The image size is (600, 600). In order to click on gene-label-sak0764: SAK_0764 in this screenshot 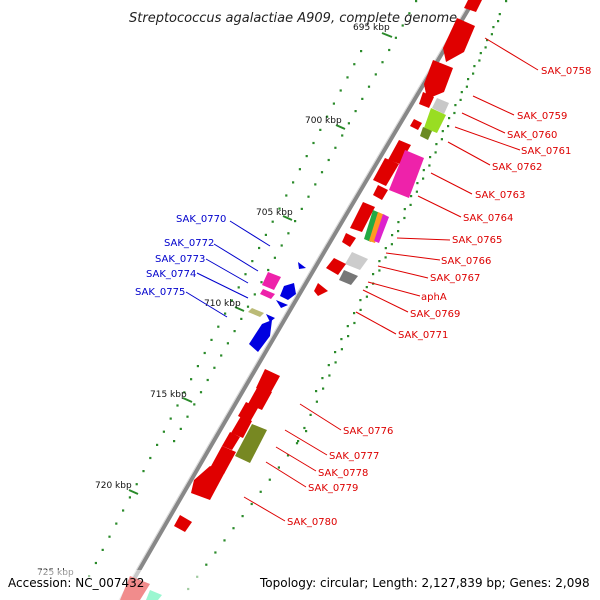, I will do `click(488, 218)`.